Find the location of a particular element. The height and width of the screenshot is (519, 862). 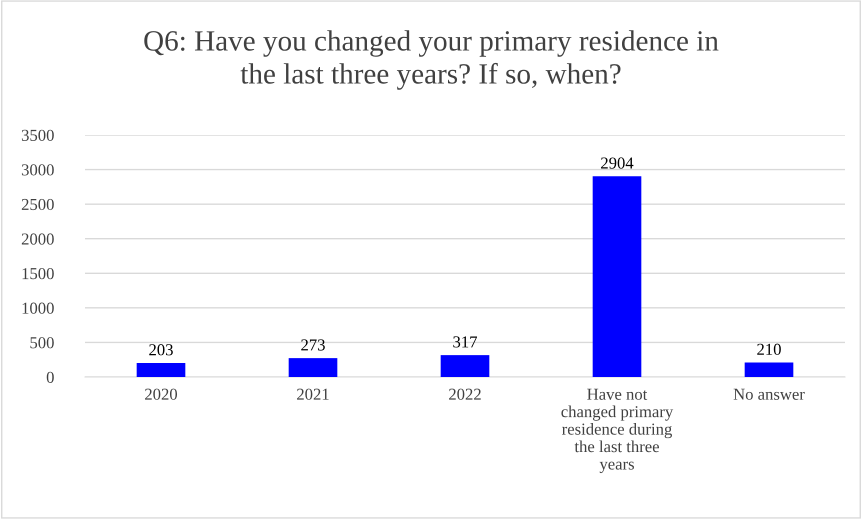

chart-title: Q6: Have you changed your primary residence in the last three years? If so, when? is located at coordinates (431, 60).